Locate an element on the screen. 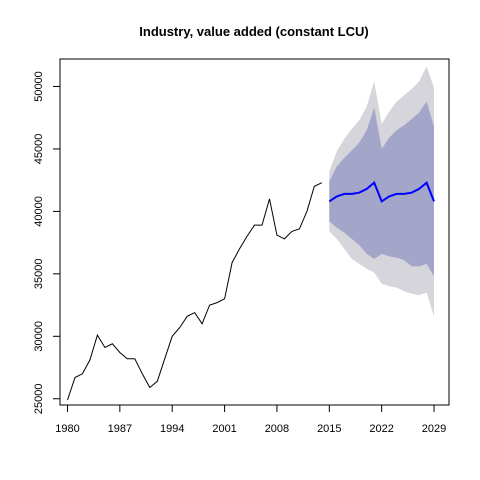 This screenshot has height=480, width=480. y-axis: 25000 30000 35000 40000 45000 50000 is located at coordinates (47, 243).